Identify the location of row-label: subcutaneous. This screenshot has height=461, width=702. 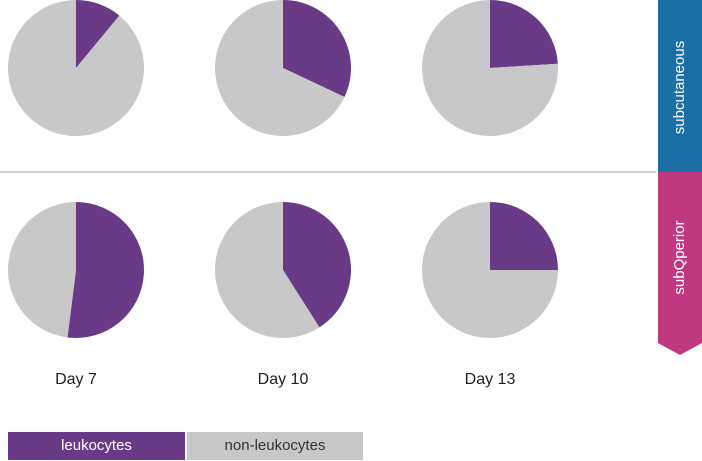
(679, 87).